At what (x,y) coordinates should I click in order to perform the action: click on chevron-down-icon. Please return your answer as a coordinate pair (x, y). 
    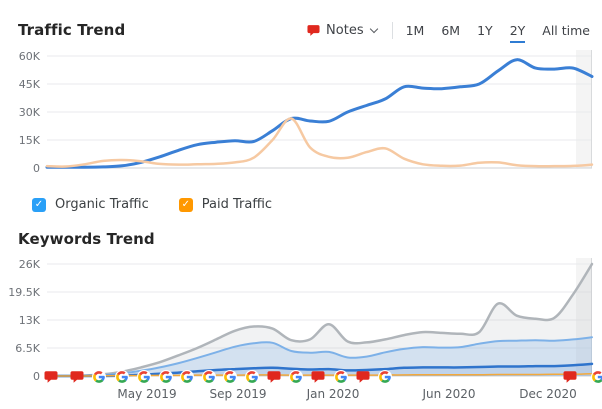
    Looking at the image, I should click on (373, 28).